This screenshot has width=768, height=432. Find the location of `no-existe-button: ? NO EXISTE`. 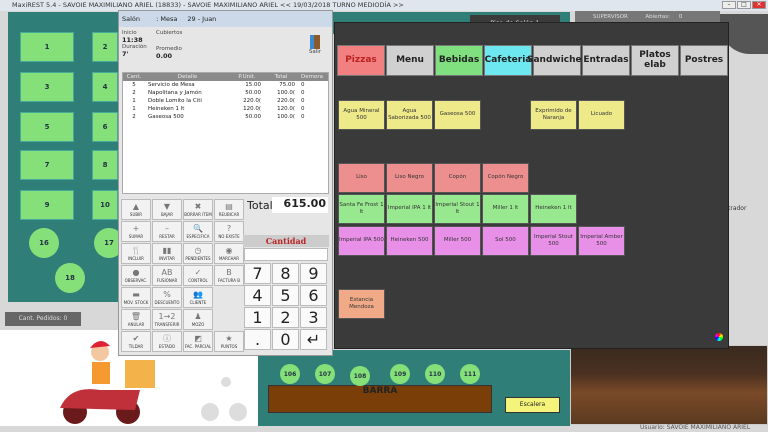

no-existe-button: ? NO EXISTE is located at coordinates (229, 231).